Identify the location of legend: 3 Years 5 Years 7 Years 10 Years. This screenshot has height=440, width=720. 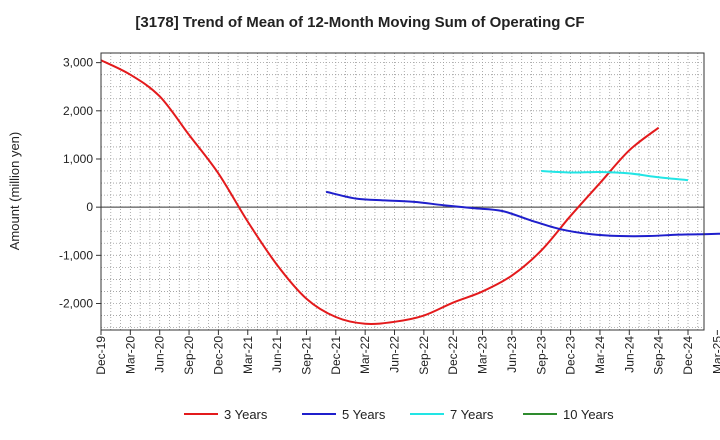
(399, 414).